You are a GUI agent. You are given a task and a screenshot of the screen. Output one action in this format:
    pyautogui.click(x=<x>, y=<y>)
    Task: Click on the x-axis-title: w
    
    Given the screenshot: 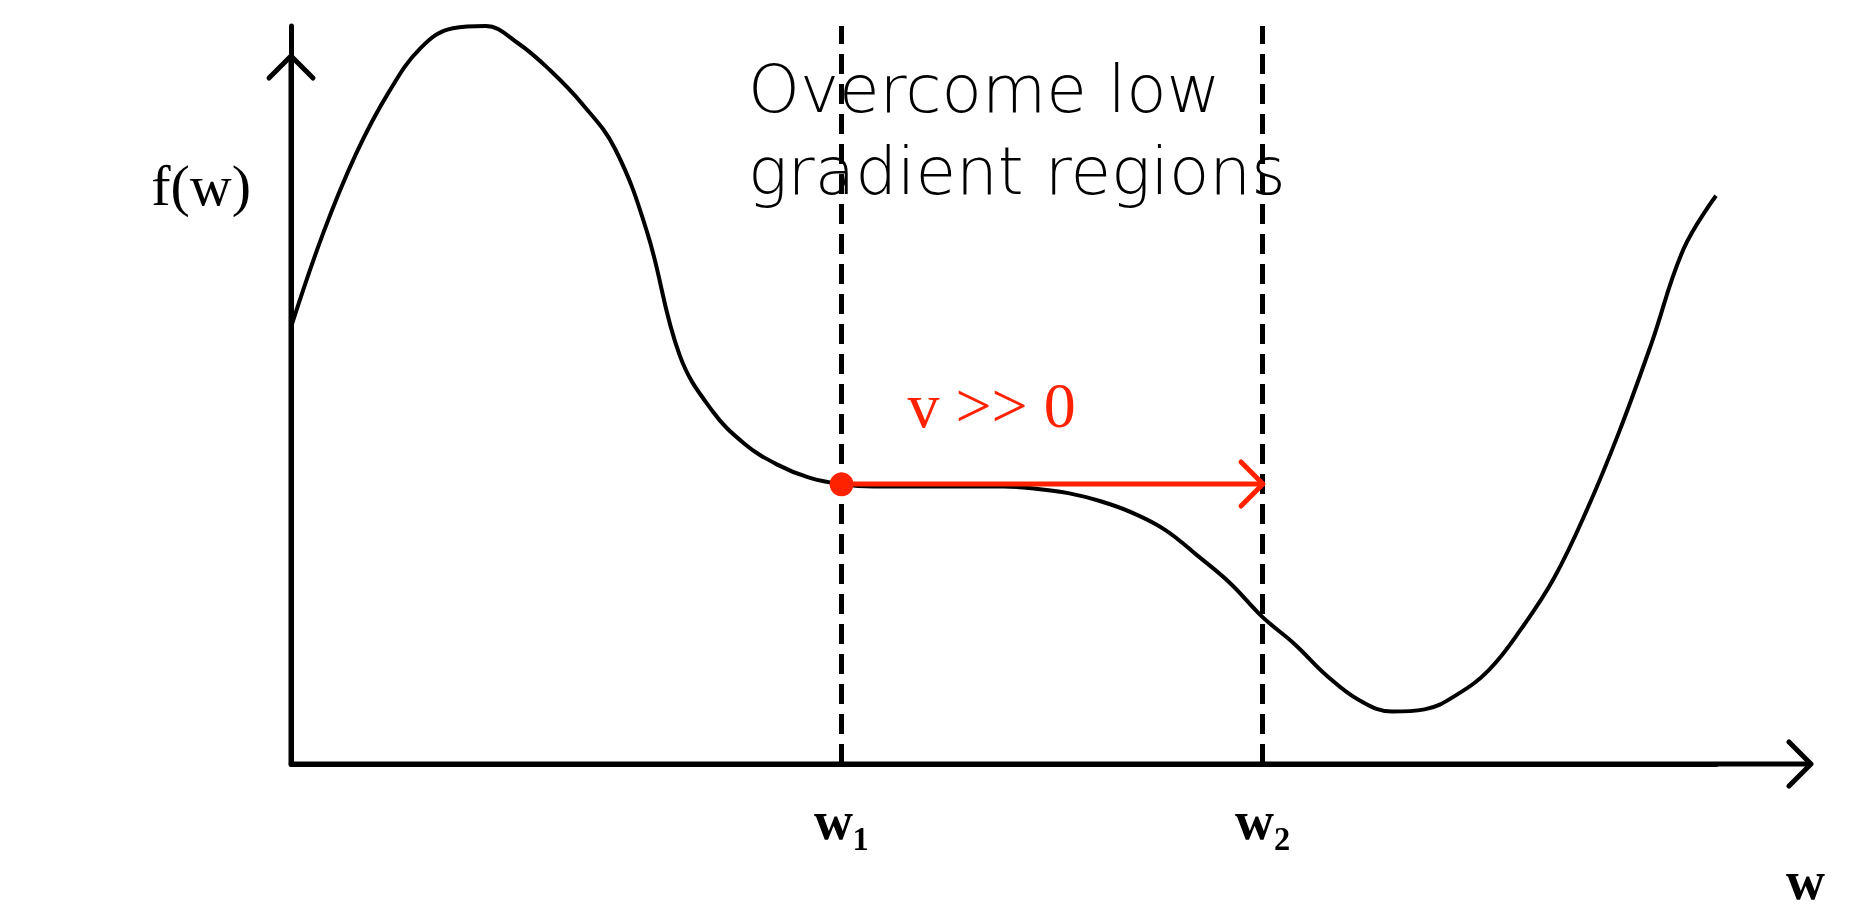 What is the action you would take?
    pyautogui.click(x=1805, y=881)
    